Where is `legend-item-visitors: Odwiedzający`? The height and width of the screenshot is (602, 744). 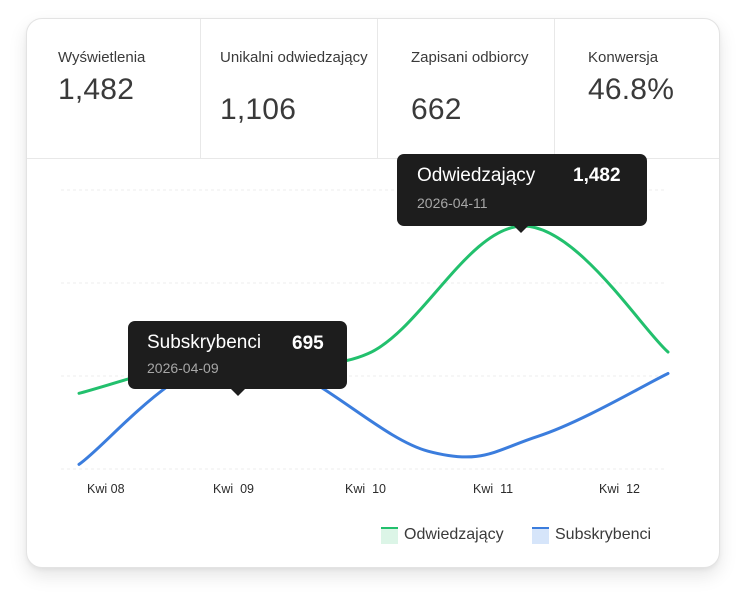 legend-item-visitors: Odwiedzający is located at coordinates (442, 535).